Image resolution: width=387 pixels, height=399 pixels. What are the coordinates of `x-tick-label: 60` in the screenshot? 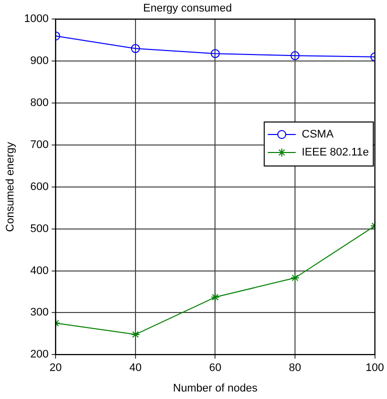 It's located at (215, 368).